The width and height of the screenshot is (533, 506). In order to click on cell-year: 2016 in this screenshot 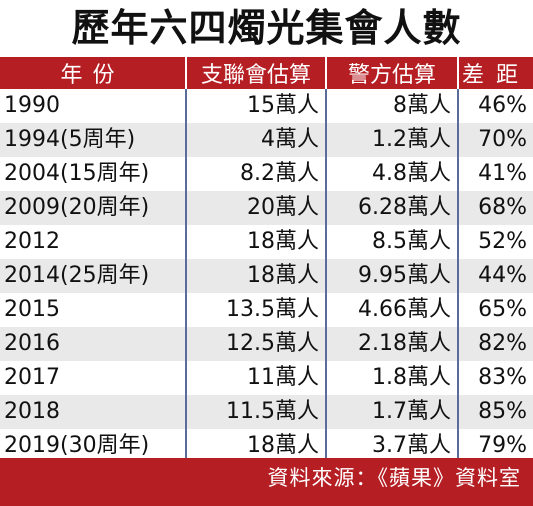, I will do `click(93, 344)`.